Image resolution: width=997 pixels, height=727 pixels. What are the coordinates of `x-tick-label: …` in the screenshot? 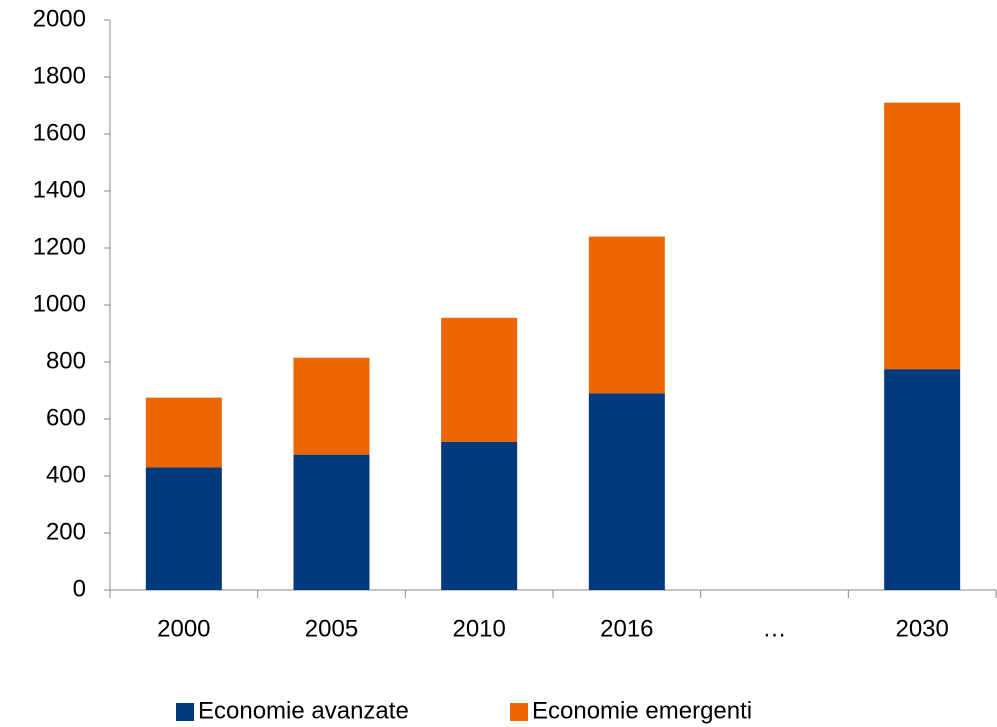 It's located at (775, 628).